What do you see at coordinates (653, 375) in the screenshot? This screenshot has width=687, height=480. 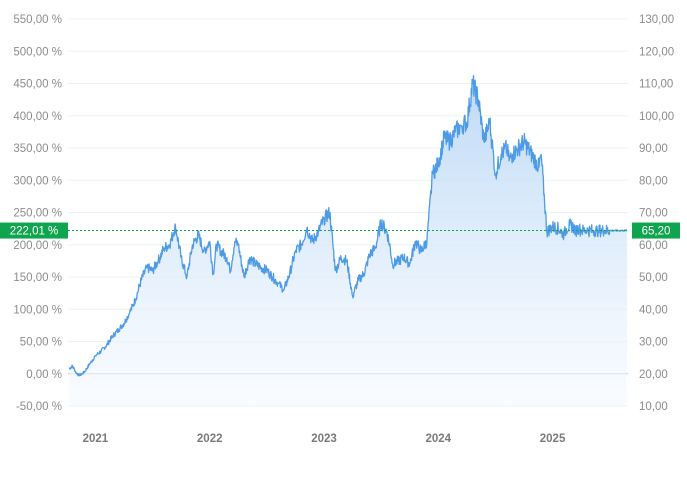 I see `y-right-tick-label: 20,00` at bounding box center [653, 375].